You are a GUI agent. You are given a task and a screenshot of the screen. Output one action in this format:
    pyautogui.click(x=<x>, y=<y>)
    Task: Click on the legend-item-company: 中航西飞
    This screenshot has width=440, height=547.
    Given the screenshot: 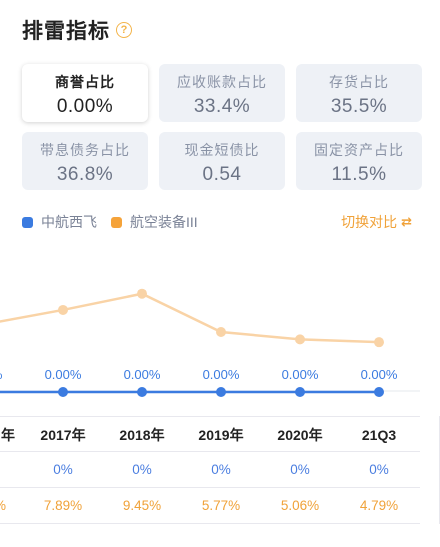 What is the action you would take?
    pyautogui.click(x=59, y=222)
    